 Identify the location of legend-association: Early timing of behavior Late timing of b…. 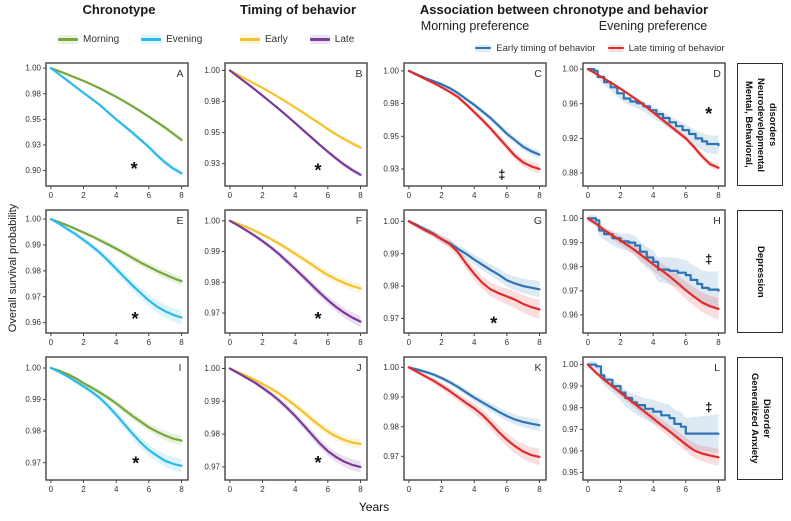
(606, 48).